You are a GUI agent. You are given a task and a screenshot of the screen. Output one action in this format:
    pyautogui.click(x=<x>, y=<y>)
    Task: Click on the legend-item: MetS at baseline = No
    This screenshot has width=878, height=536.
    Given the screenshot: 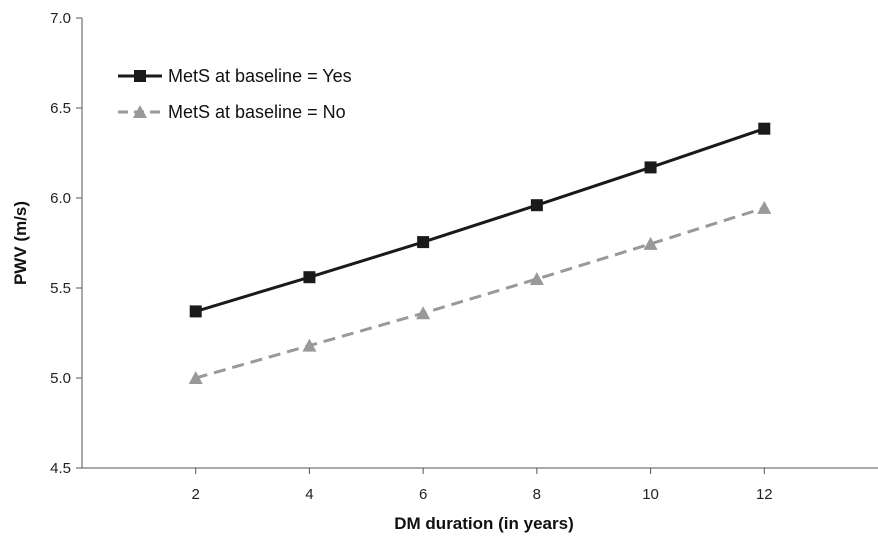 What is the action you would take?
    pyautogui.click(x=232, y=112)
    